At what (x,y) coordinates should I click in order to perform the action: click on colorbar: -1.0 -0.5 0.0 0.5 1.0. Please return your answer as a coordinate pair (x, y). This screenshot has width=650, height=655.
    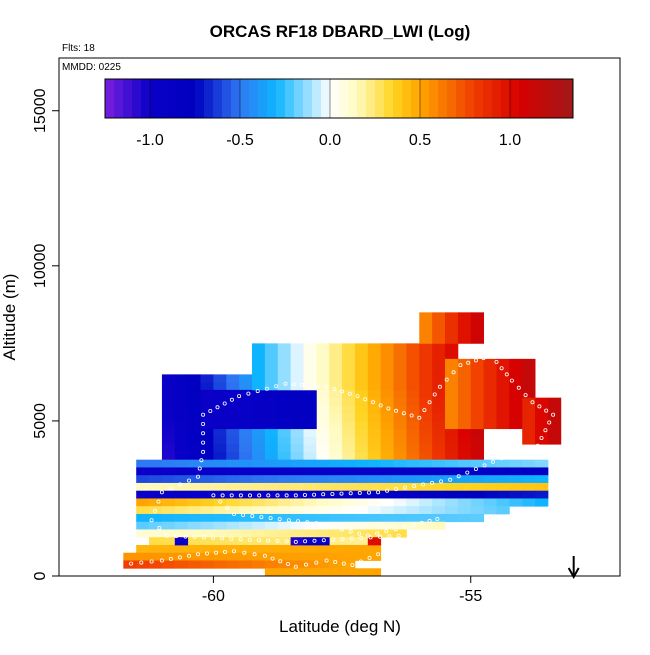
    Looking at the image, I should click on (339, 113).